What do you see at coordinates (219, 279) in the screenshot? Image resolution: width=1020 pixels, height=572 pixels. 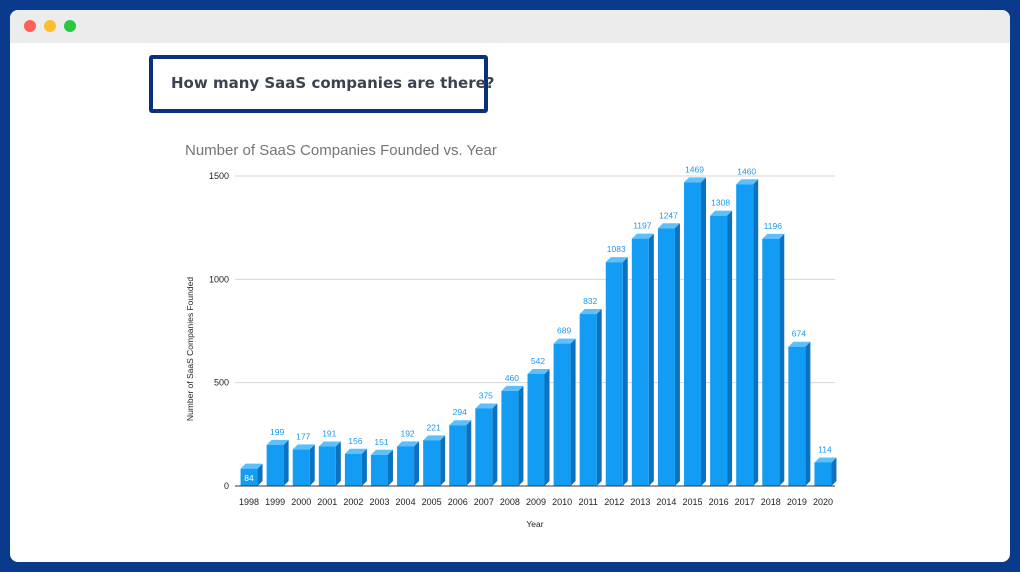 I see `y-tick-label: 1000` at bounding box center [219, 279].